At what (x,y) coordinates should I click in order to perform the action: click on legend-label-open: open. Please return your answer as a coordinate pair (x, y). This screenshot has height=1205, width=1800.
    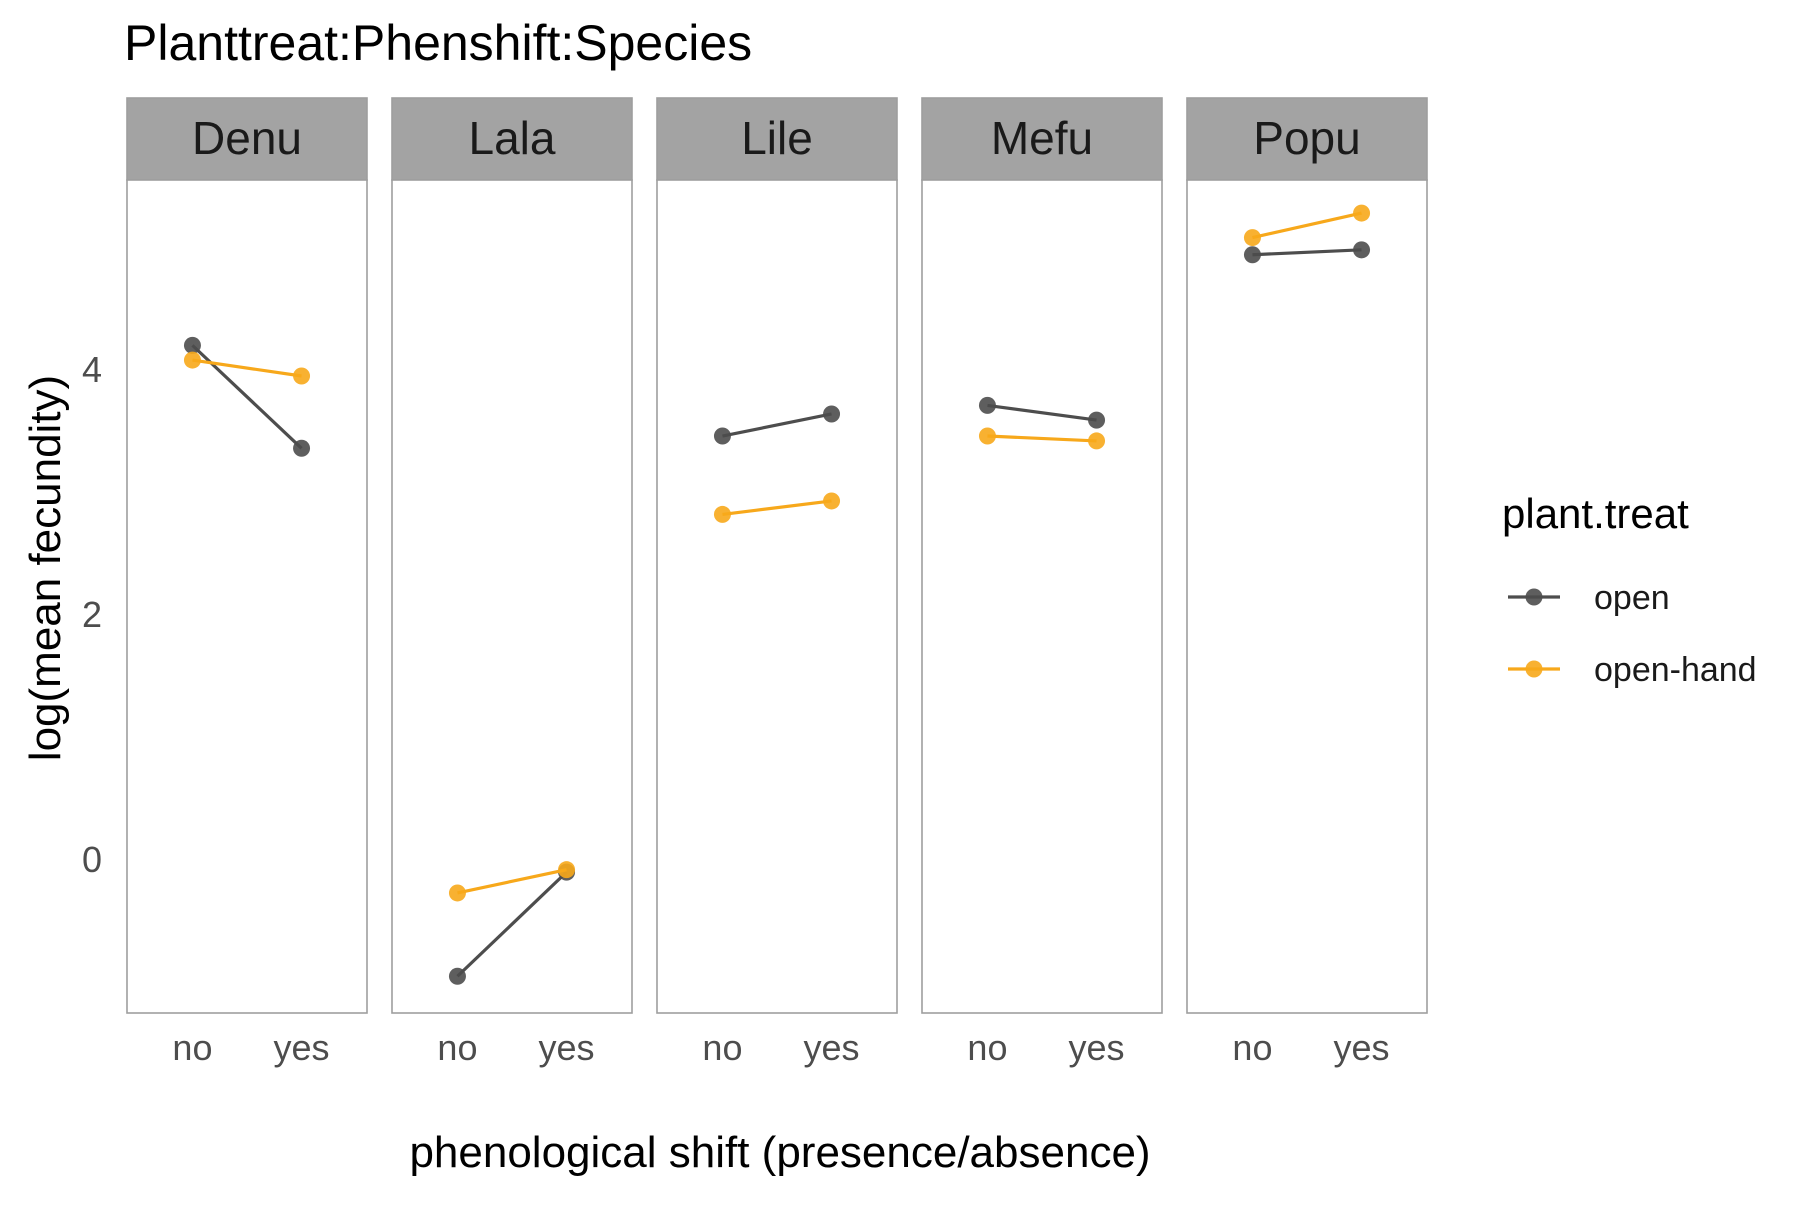
    Looking at the image, I should click on (1632, 598).